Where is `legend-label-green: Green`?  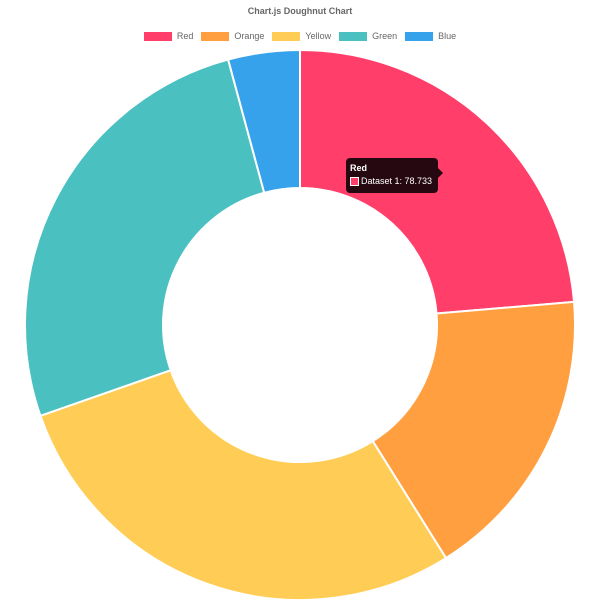
legend-label-green: Green is located at coordinates (385, 36).